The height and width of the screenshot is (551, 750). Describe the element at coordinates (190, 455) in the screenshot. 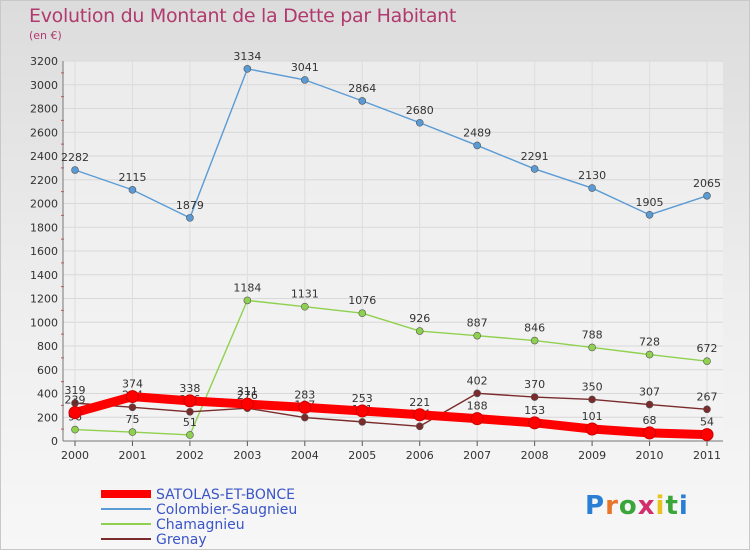

I see `x-tick-label: 2002` at that location.